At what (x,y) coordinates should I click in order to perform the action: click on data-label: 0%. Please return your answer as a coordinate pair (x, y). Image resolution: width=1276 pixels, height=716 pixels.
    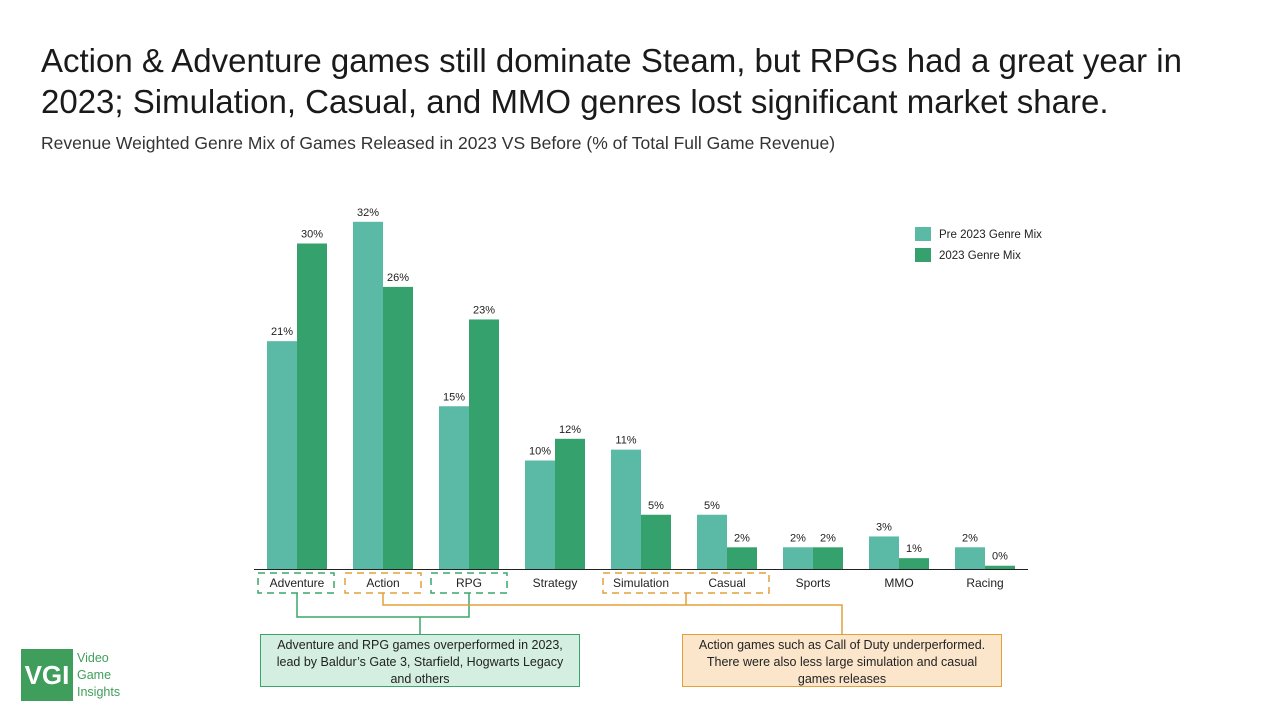
    Looking at the image, I should click on (1000, 557).